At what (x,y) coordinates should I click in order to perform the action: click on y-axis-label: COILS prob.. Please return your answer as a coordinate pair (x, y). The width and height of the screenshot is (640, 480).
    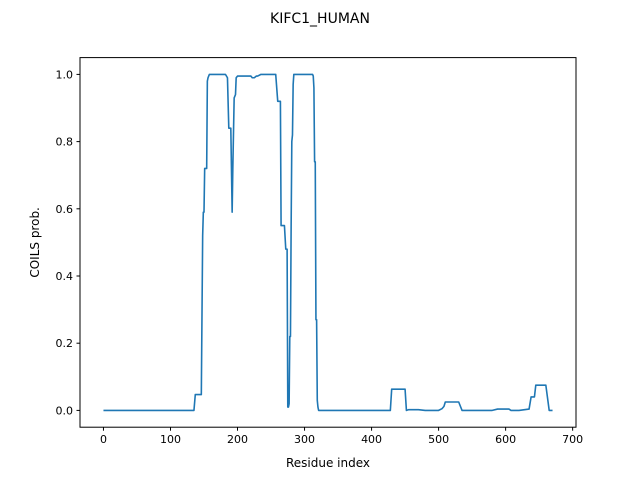
    Looking at the image, I should click on (35, 242).